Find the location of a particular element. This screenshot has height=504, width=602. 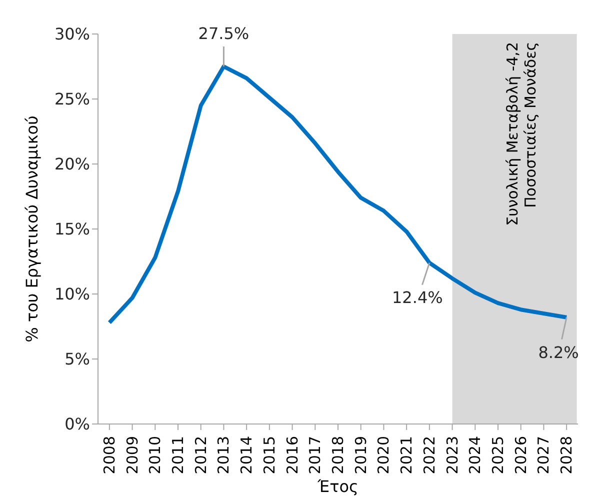

x-tick-label: 2025 is located at coordinates (498, 455).